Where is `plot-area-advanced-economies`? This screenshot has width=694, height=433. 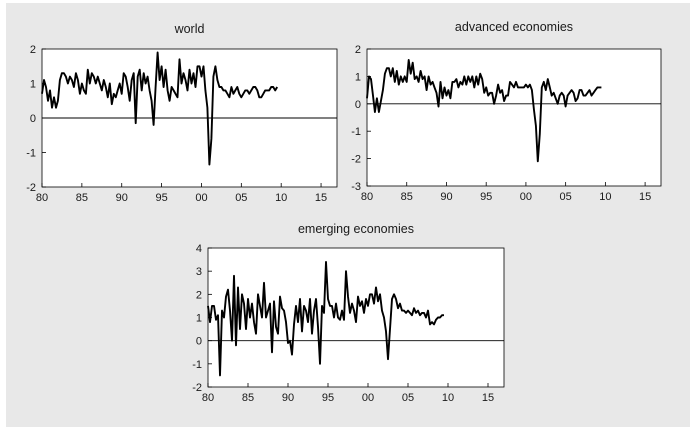
plot-area-advanced-economies is located at coordinates (514, 117).